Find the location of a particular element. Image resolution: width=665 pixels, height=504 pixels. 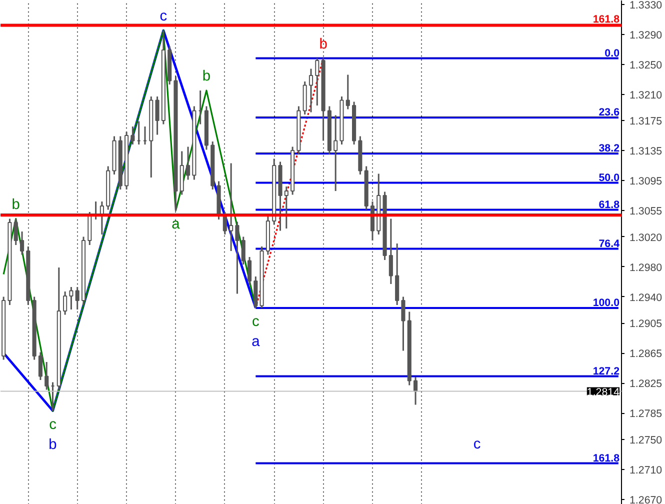

y-tick-label: 1.3250 is located at coordinates (646, 65).